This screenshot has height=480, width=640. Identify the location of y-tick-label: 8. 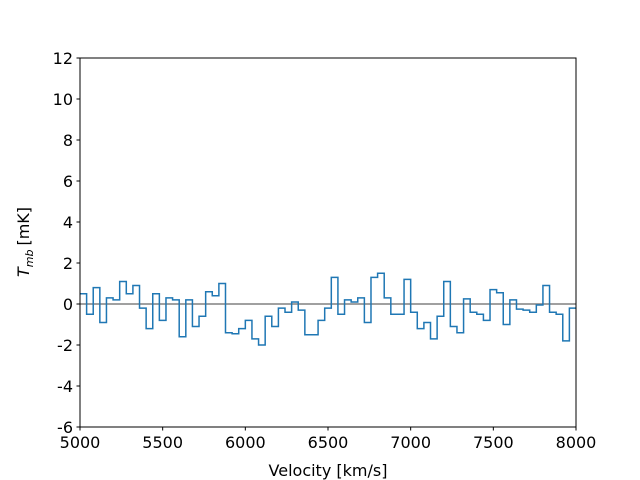
(68, 140).